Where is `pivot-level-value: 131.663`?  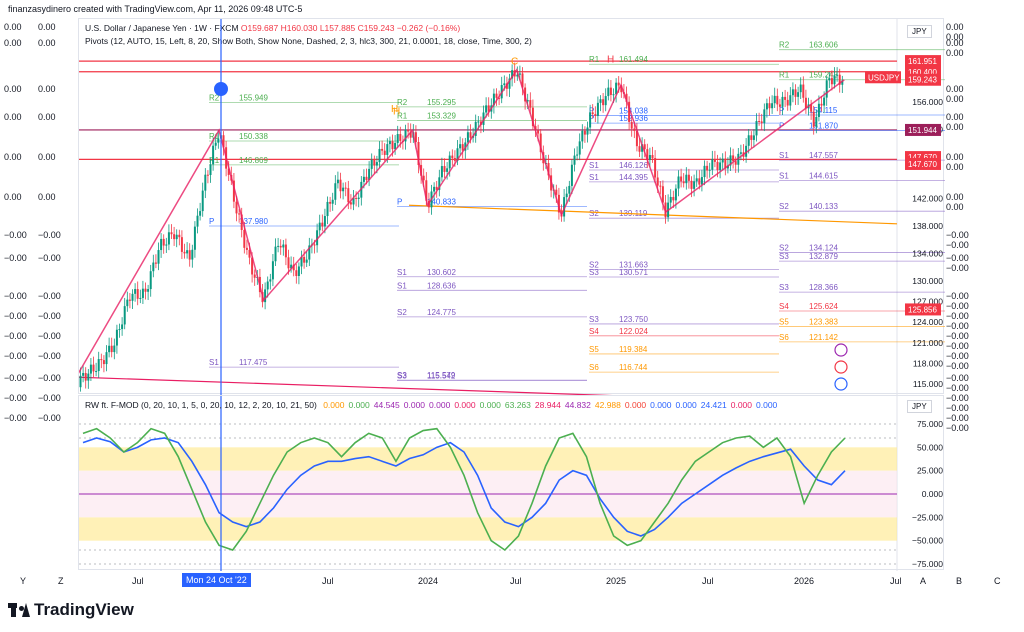
pivot-level-value: 131.663 is located at coordinates (633, 264).